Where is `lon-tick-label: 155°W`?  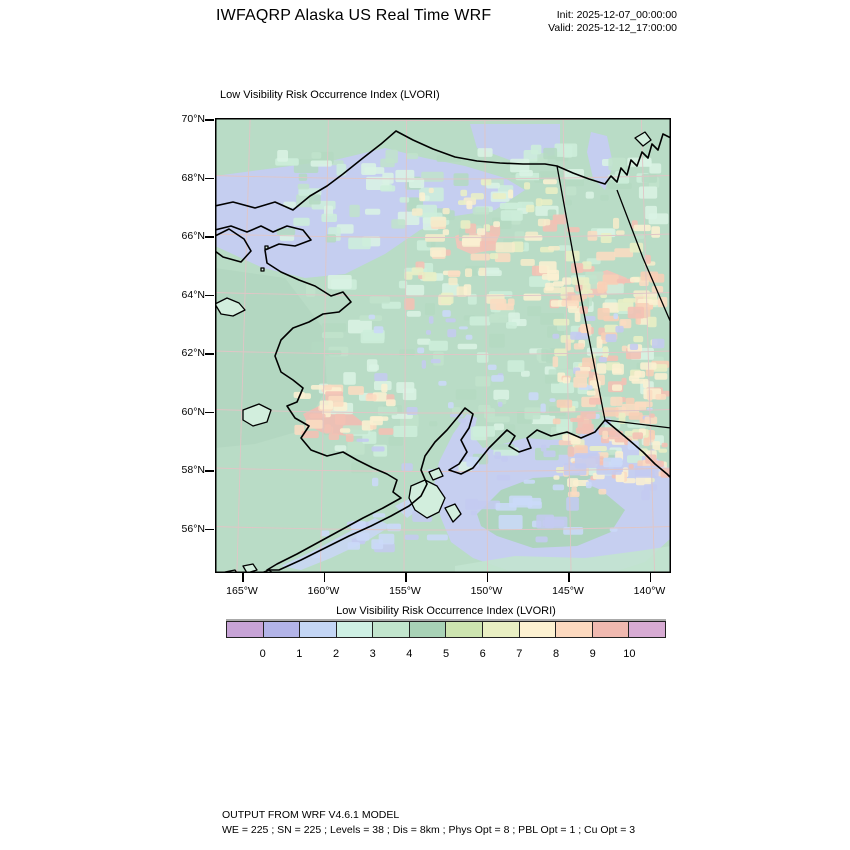
lon-tick-label: 155°W is located at coordinates (405, 591).